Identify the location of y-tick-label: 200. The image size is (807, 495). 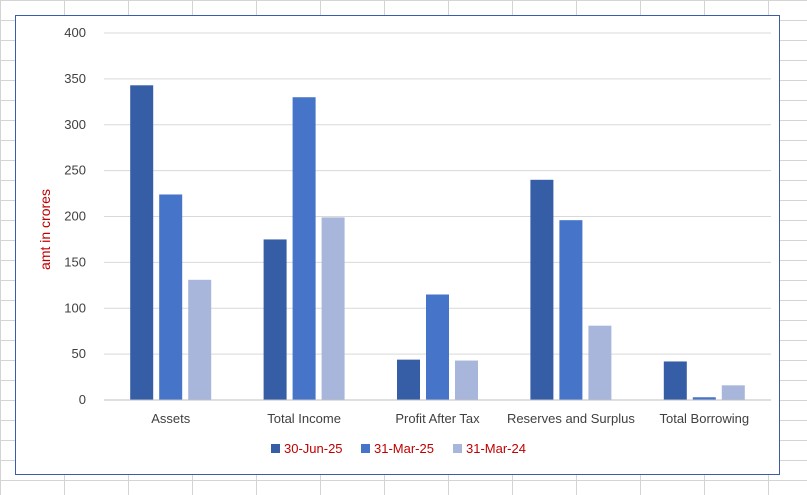
(75, 216).